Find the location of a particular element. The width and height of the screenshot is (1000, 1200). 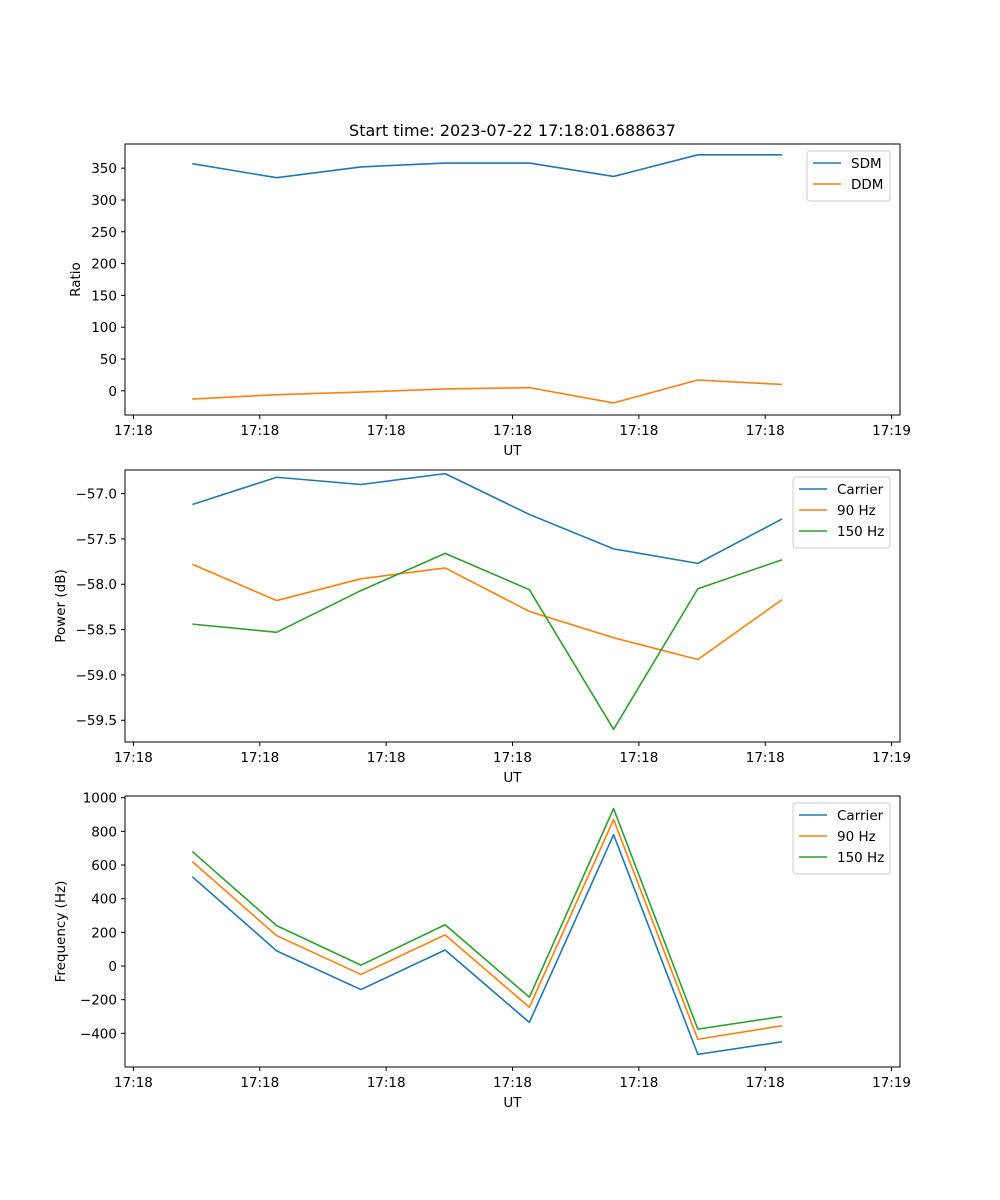

y-tick-label: 150 is located at coordinates (104, 296).